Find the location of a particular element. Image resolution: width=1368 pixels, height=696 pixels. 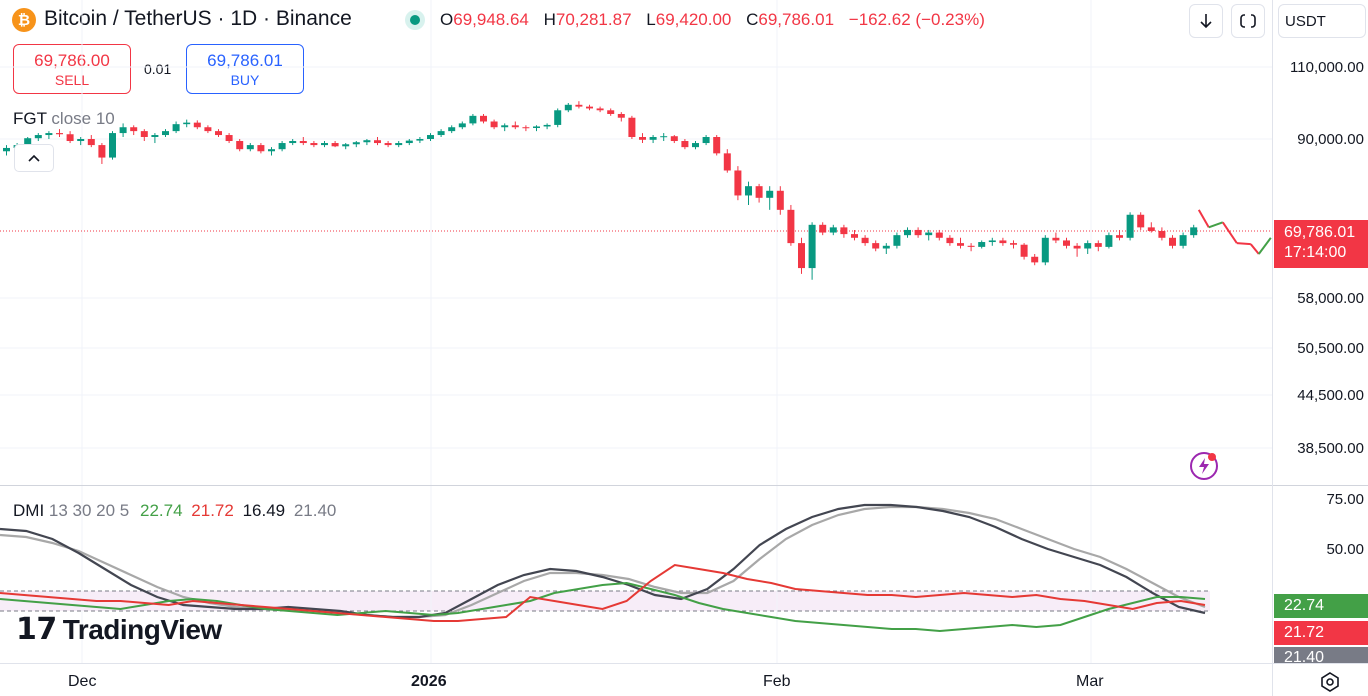

time-tick: Dec is located at coordinates (82, 681).